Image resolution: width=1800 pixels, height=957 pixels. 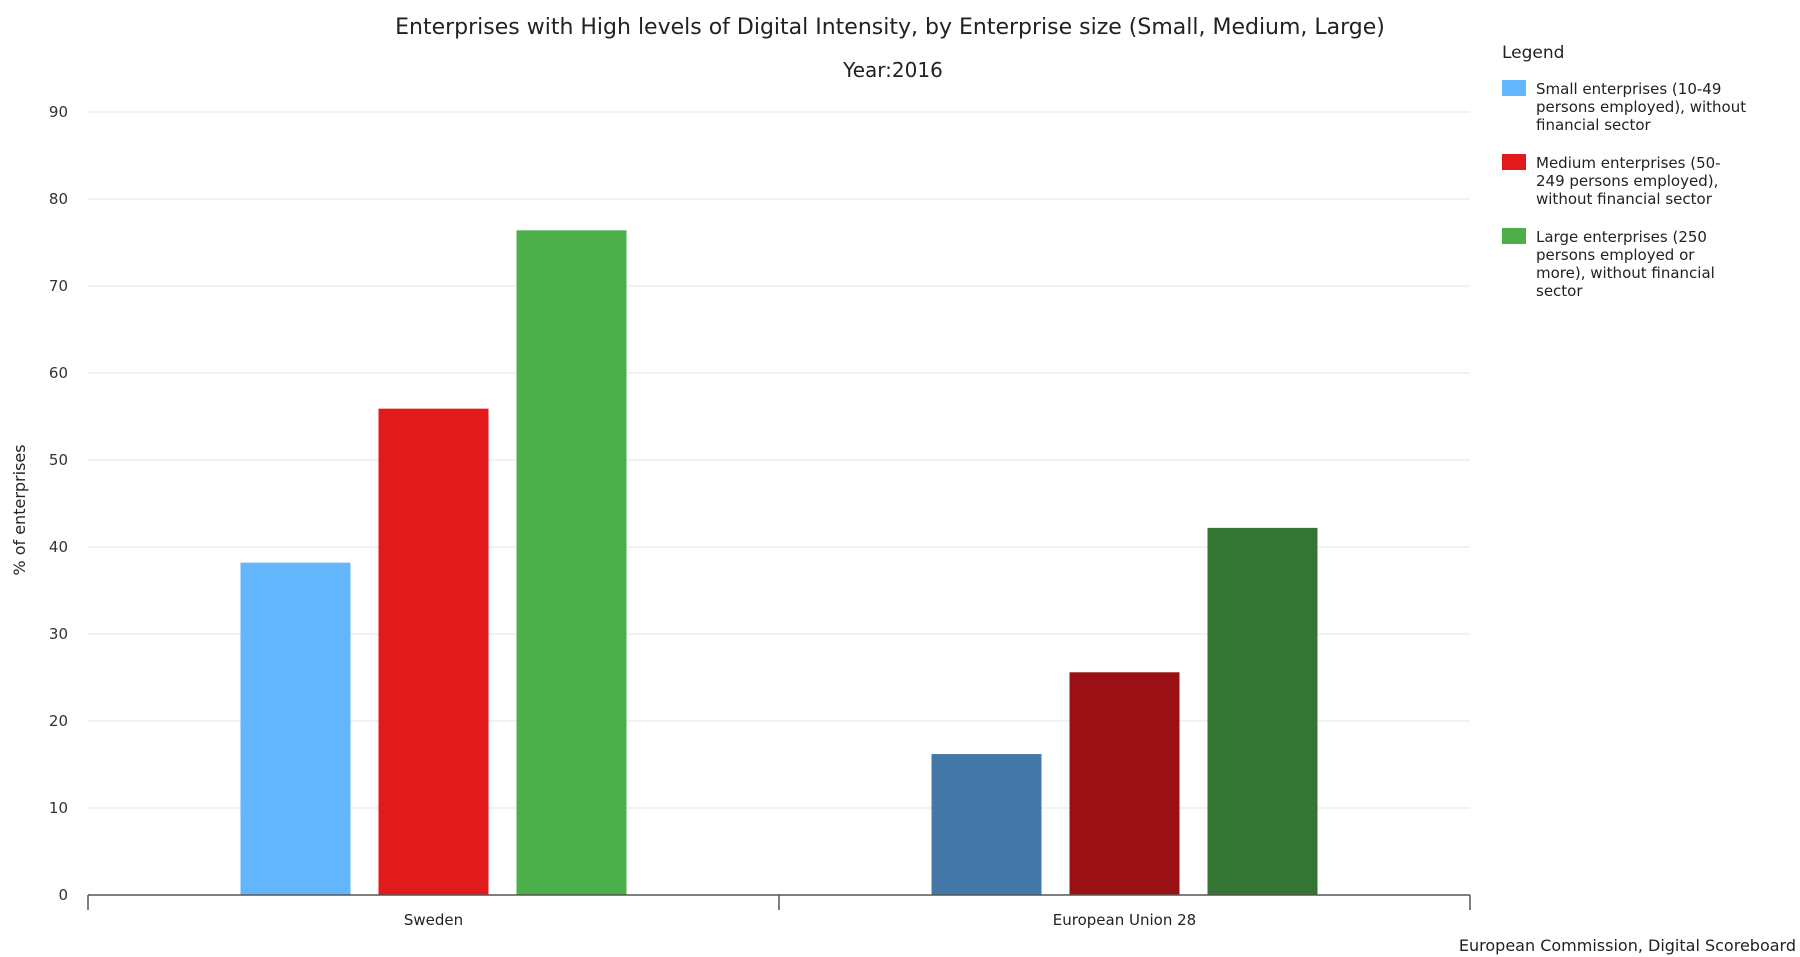 What do you see at coordinates (1624, 199) in the screenshot?
I see `legend-line: without financial sector` at bounding box center [1624, 199].